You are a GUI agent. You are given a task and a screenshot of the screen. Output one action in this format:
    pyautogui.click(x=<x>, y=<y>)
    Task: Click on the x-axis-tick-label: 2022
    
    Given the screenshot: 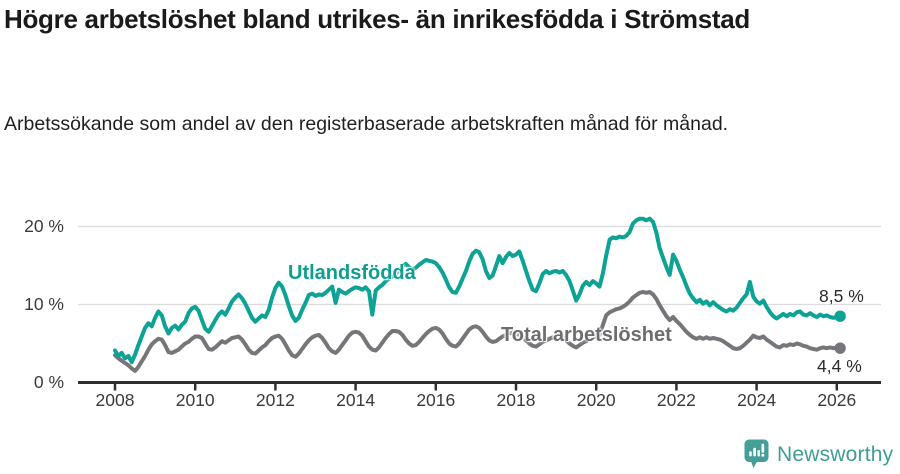 What is the action you would take?
    pyautogui.click(x=676, y=400)
    